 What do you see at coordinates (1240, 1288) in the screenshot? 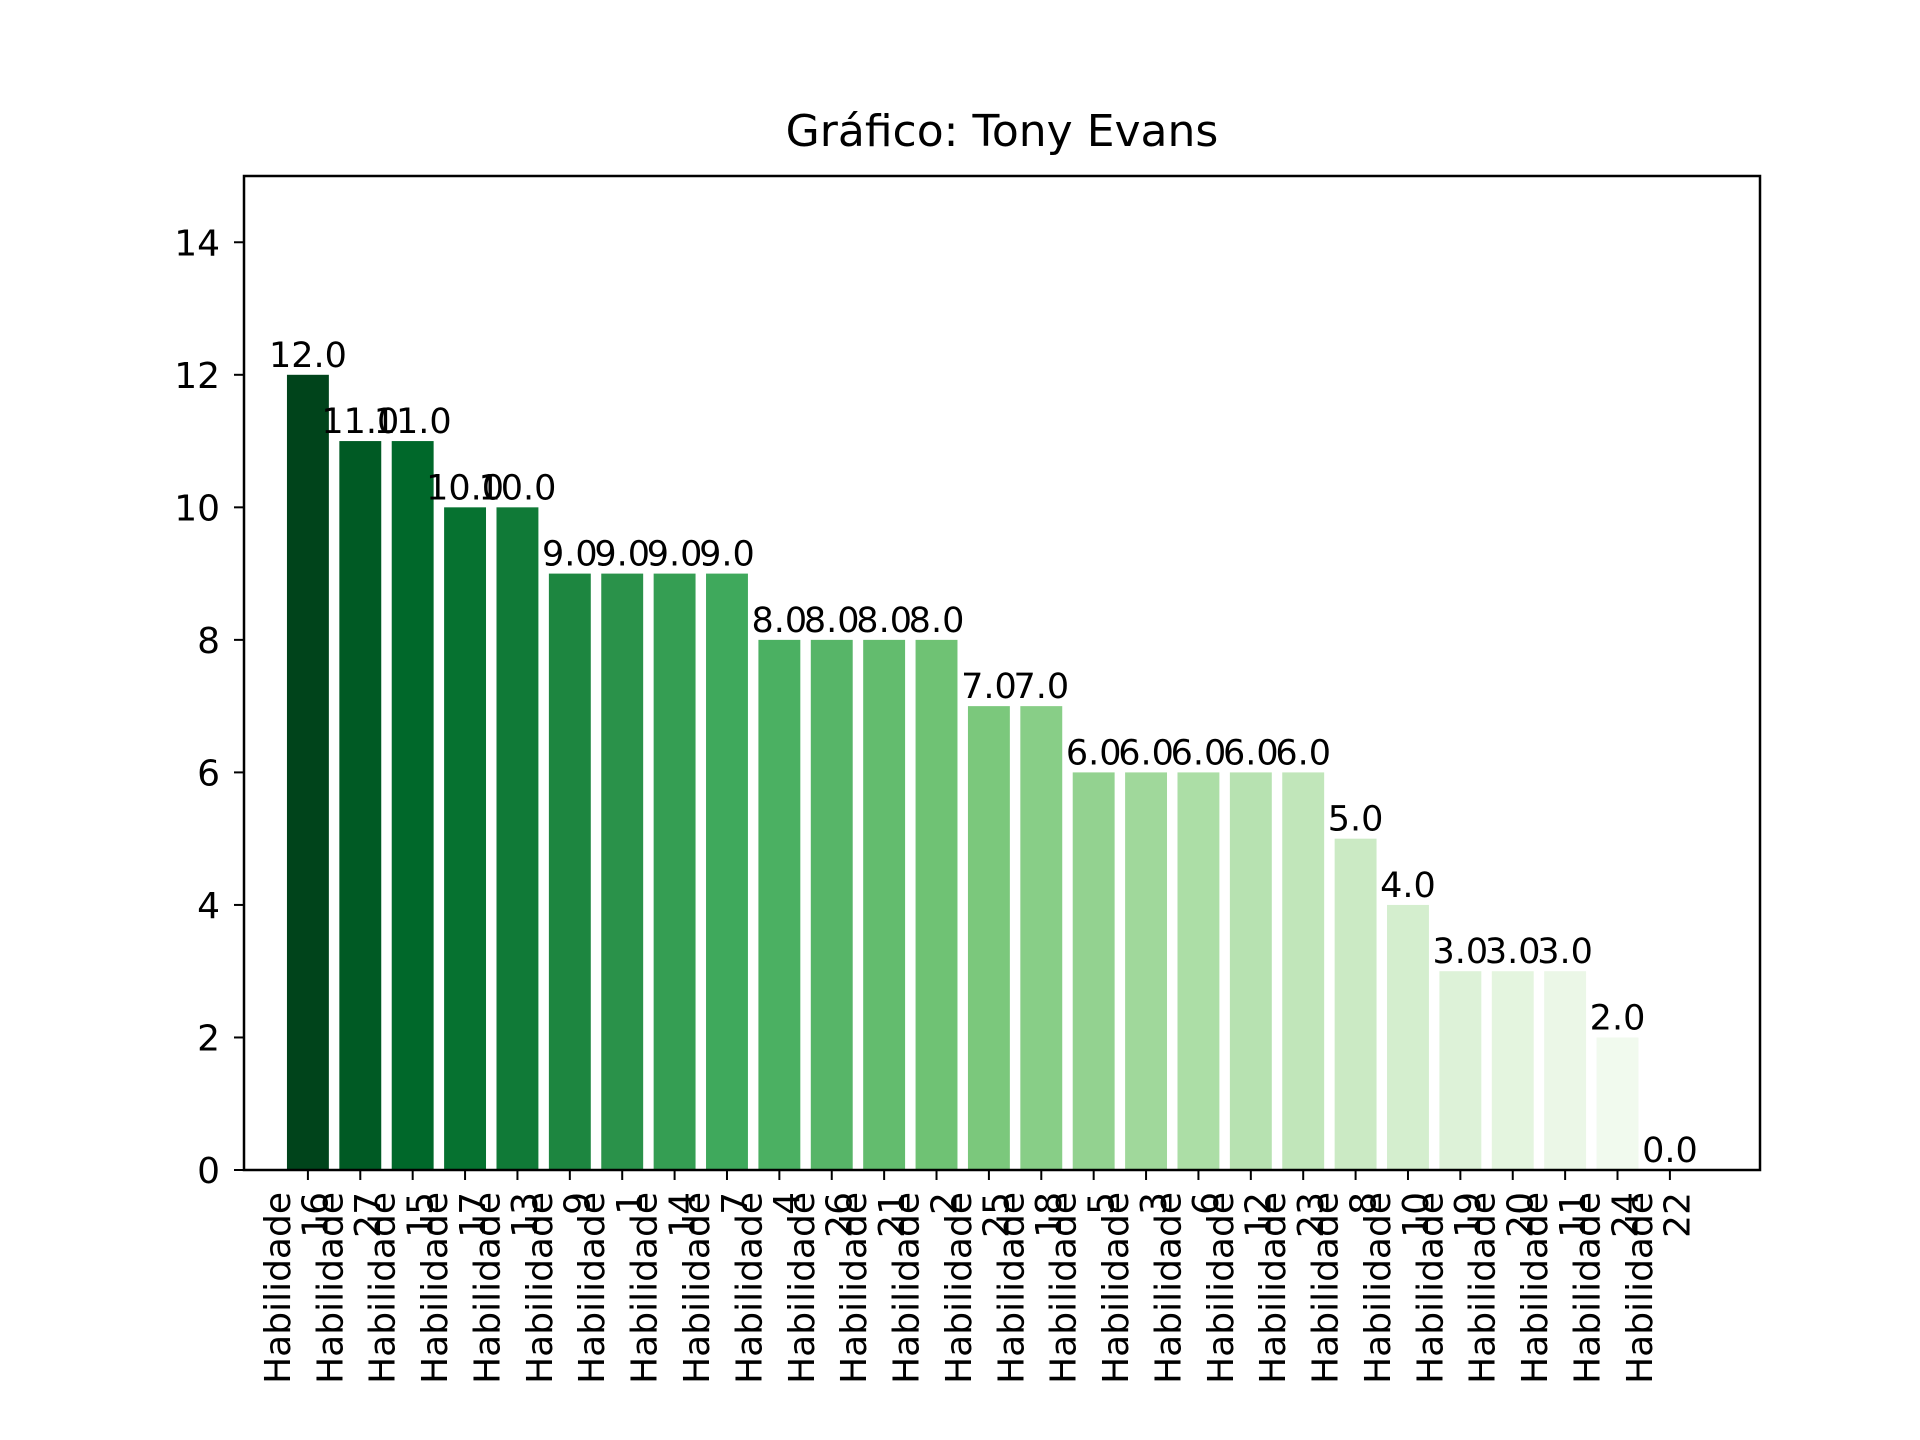
I see `x-tick-label: Habilidade12` at bounding box center [1240, 1288].